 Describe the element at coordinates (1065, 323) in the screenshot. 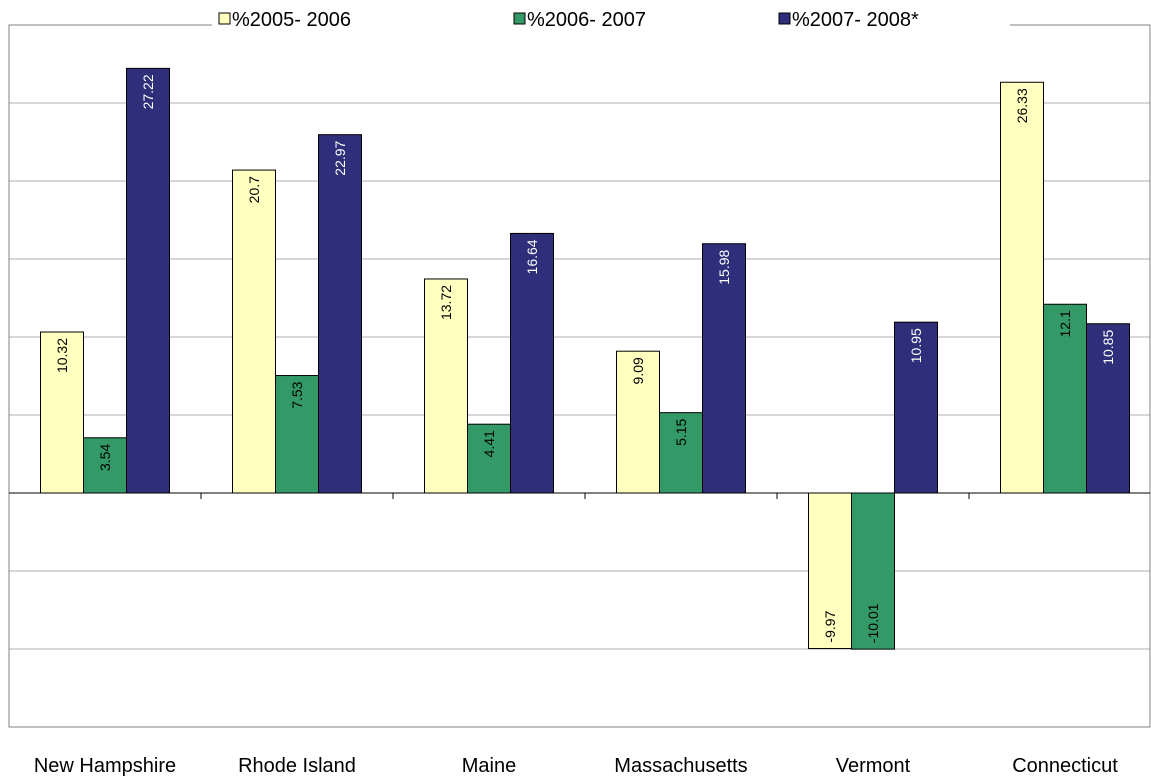

I see `data-label: 12.1` at that location.